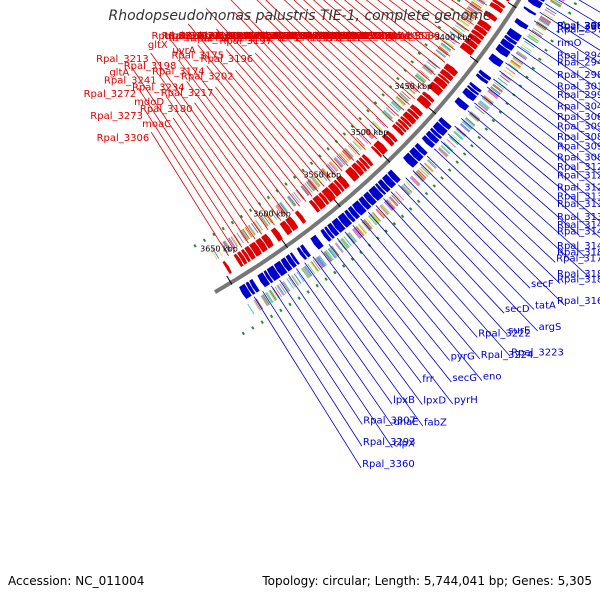 The image size is (600, 600). Describe the element at coordinates (578, 167) in the screenshot. I see `forward-gene-label: Rpal_3121` at that location.